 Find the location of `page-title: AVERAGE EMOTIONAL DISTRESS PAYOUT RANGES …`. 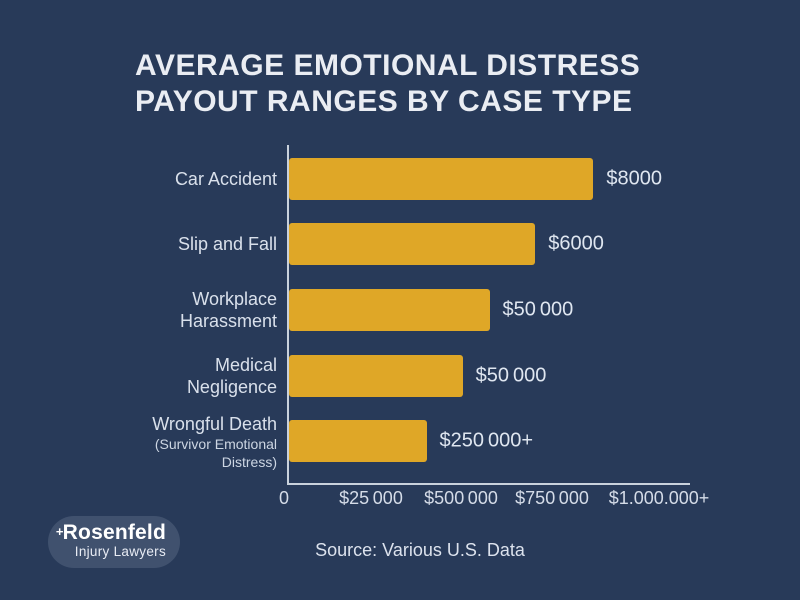

page-title: AVERAGE EMOTIONAL DISTRESS PAYOUT RANGES … is located at coordinates (387, 84).